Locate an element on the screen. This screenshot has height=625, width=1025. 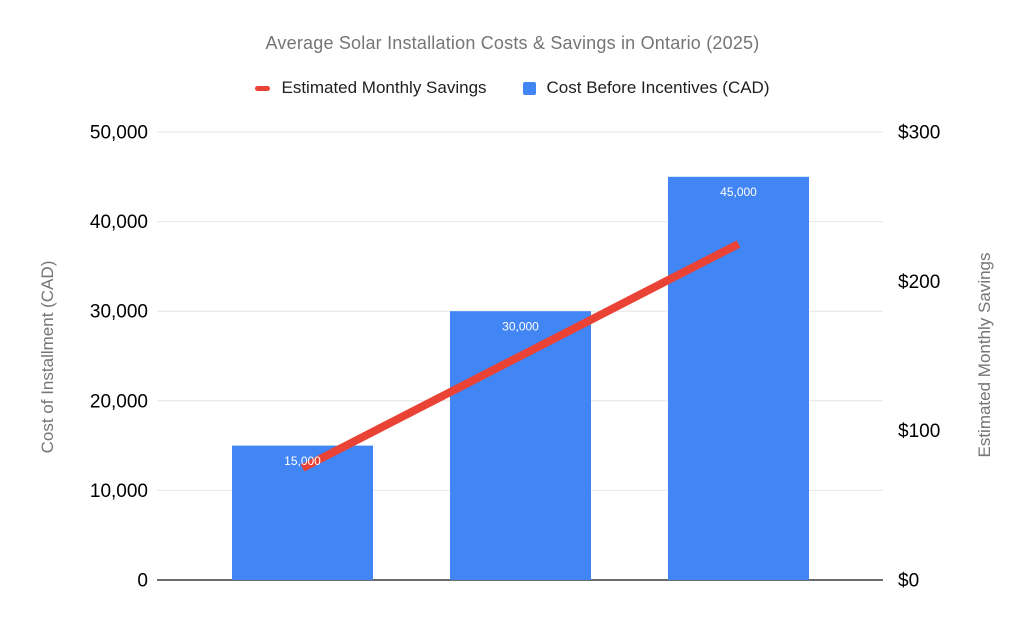
legend-label-savings: Estimated Monthly Savings is located at coordinates (384, 87).